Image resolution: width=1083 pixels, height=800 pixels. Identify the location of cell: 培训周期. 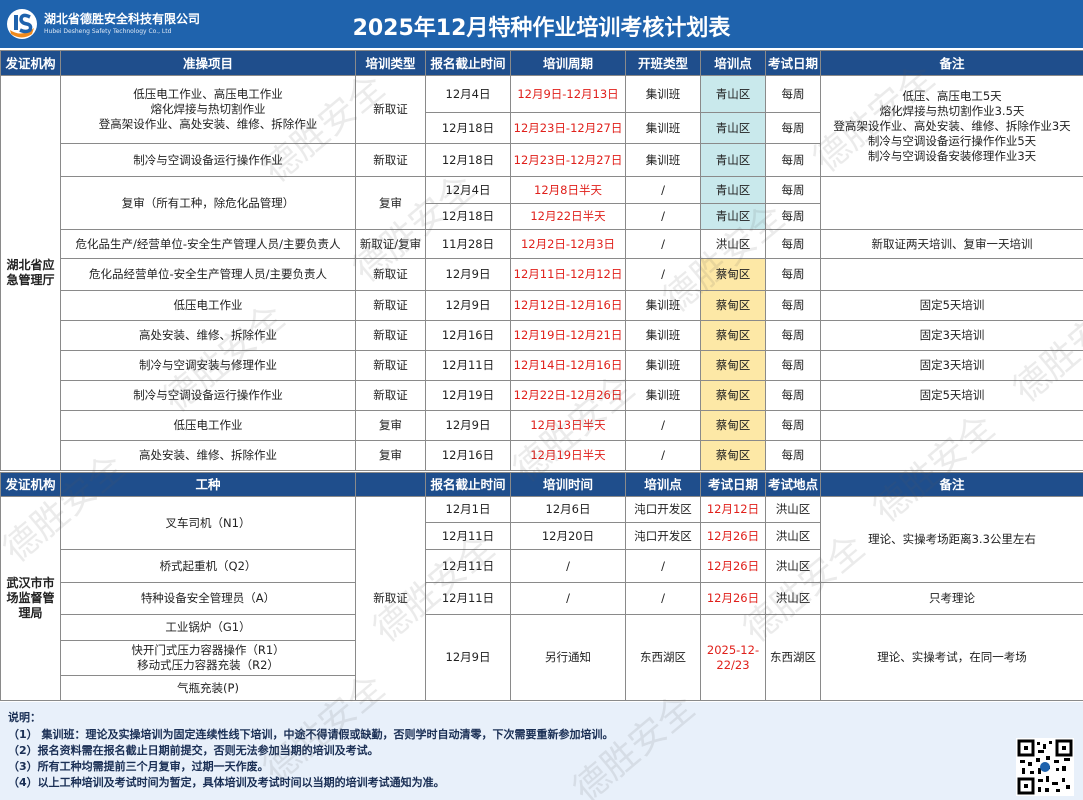
(568, 63).